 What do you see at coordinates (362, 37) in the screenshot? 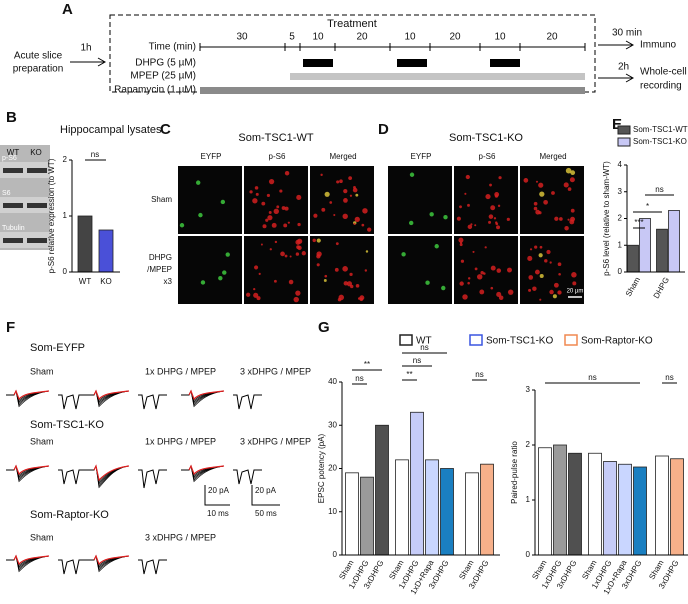
I see `label: 20` at bounding box center [362, 37].